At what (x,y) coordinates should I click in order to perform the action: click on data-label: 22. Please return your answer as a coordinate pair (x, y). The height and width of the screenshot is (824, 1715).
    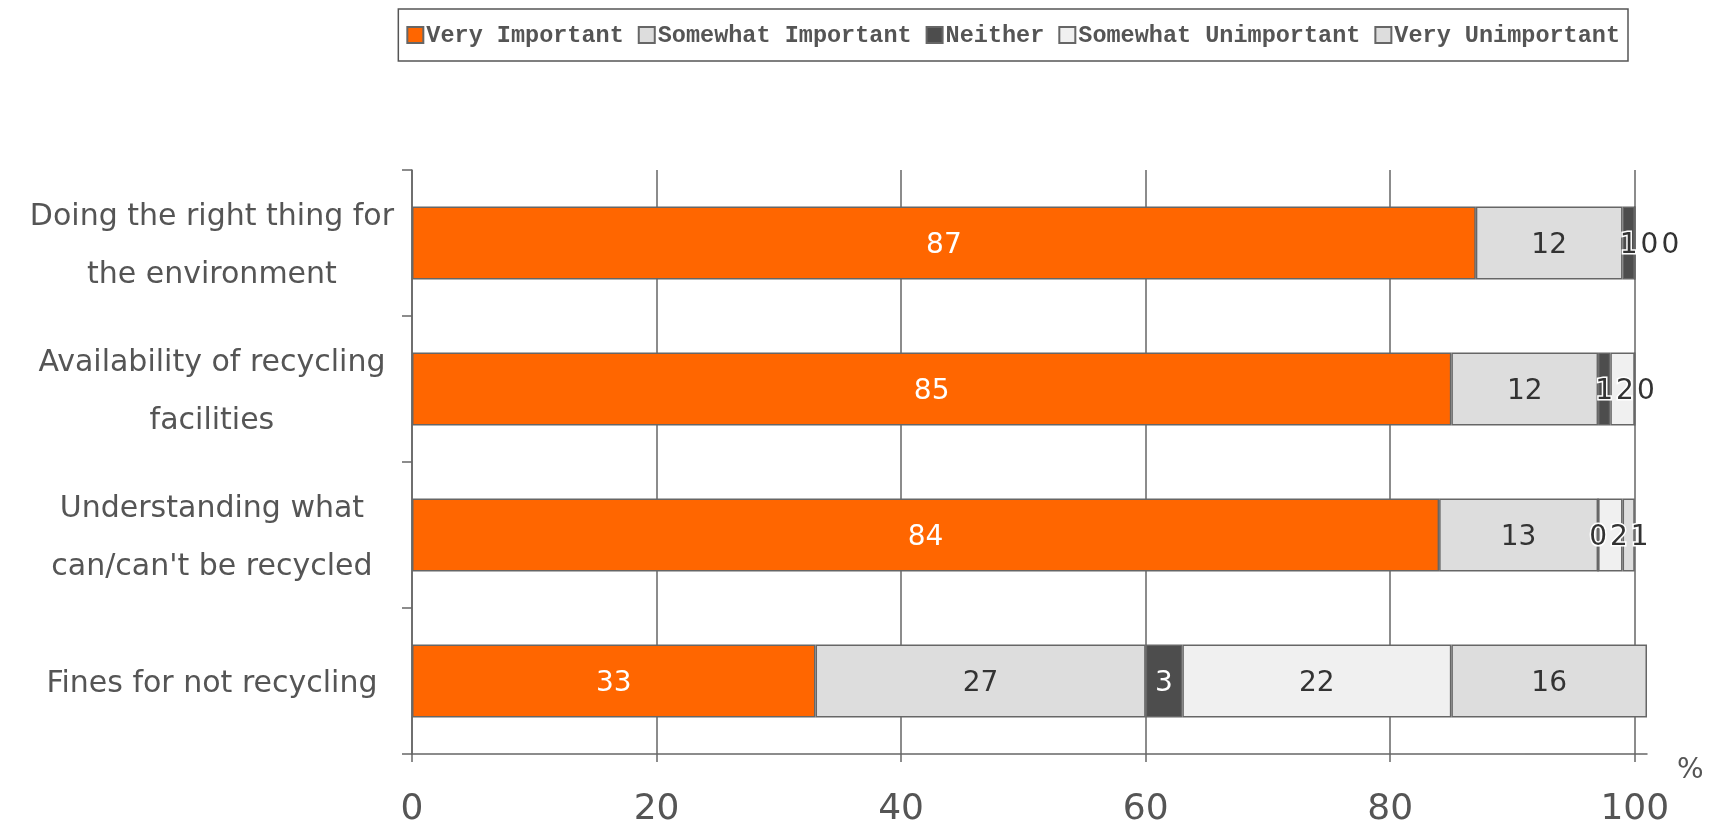
    Looking at the image, I should click on (1317, 681).